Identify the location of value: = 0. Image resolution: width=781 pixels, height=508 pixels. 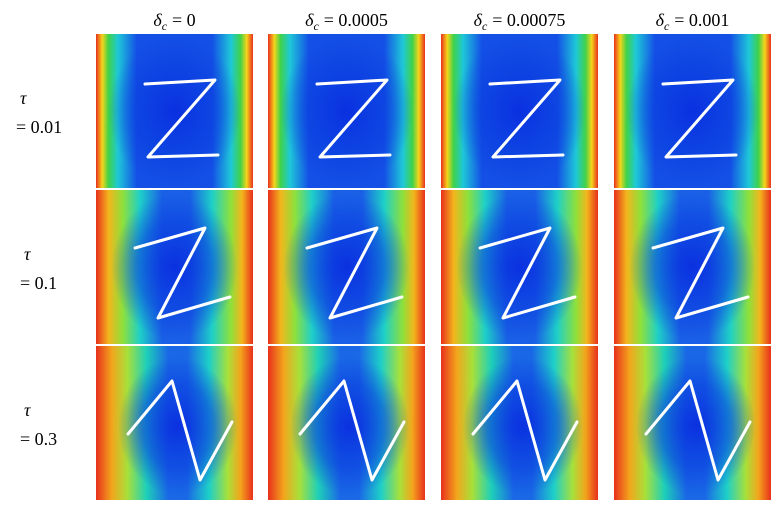
(184, 20).